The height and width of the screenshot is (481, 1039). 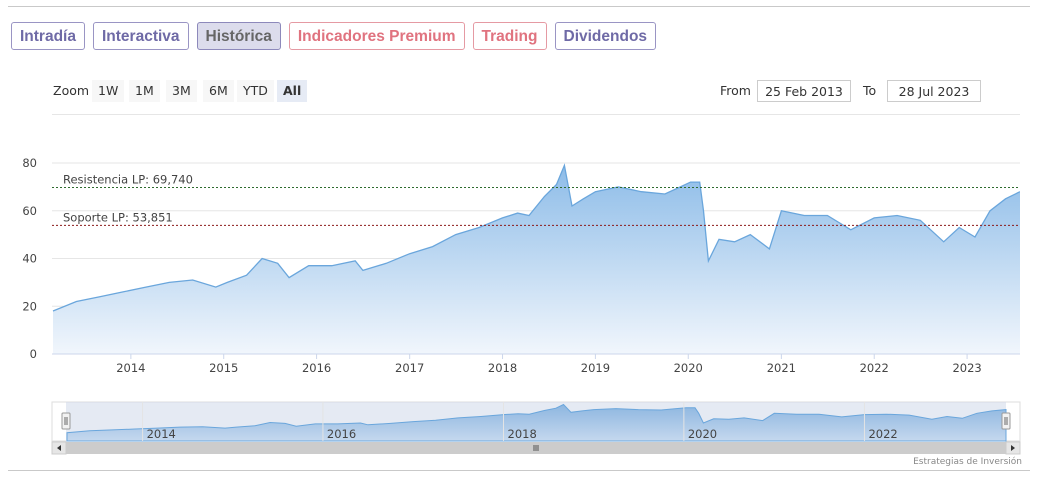 I want to click on navigator-tick-label: 2022, so click(x=882, y=434).